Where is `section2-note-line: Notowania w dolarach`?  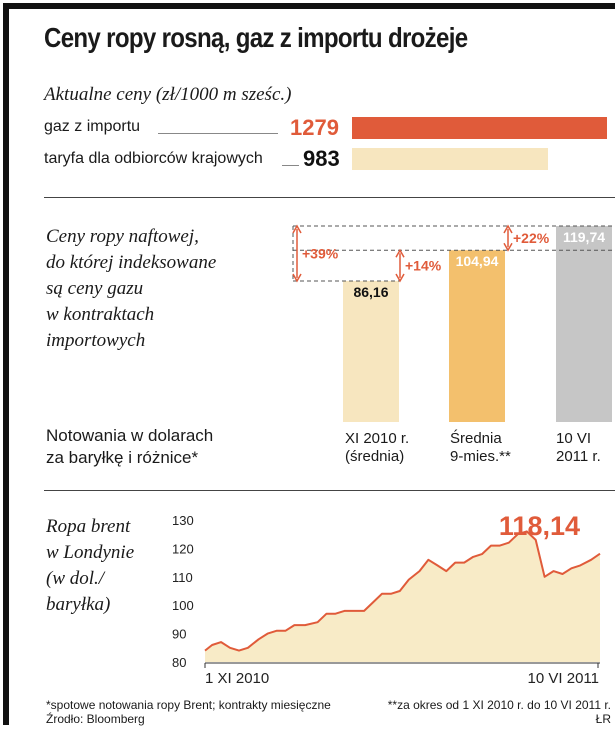
section2-note-line: Notowania w dolarach is located at coordinates (130, 435).